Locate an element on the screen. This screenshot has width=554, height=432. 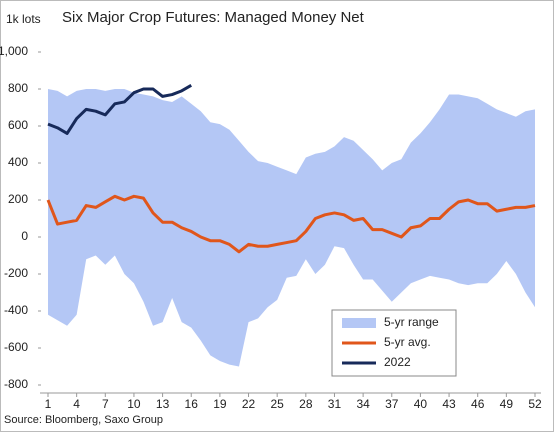
y-tick-label: 1,000 is located at coordinates (14, 51).